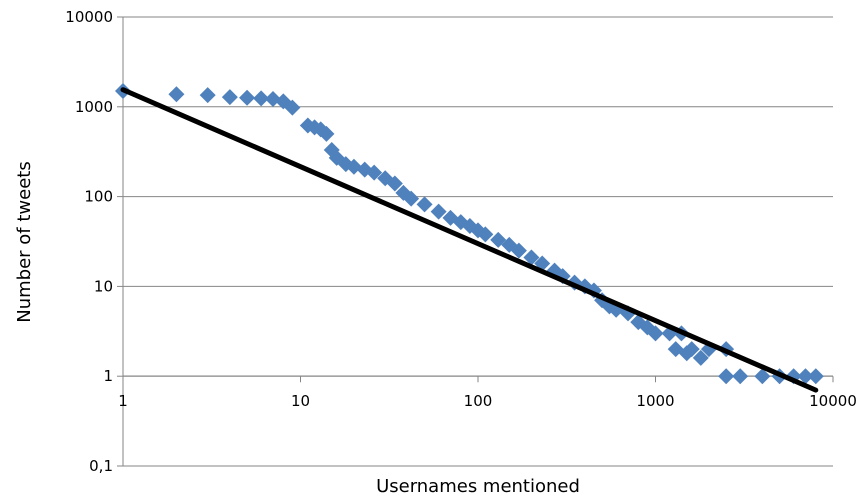  Describe the element at coordinates (478, 401) in the screenshot. I see `x-tick-label-2: 100` at that location.